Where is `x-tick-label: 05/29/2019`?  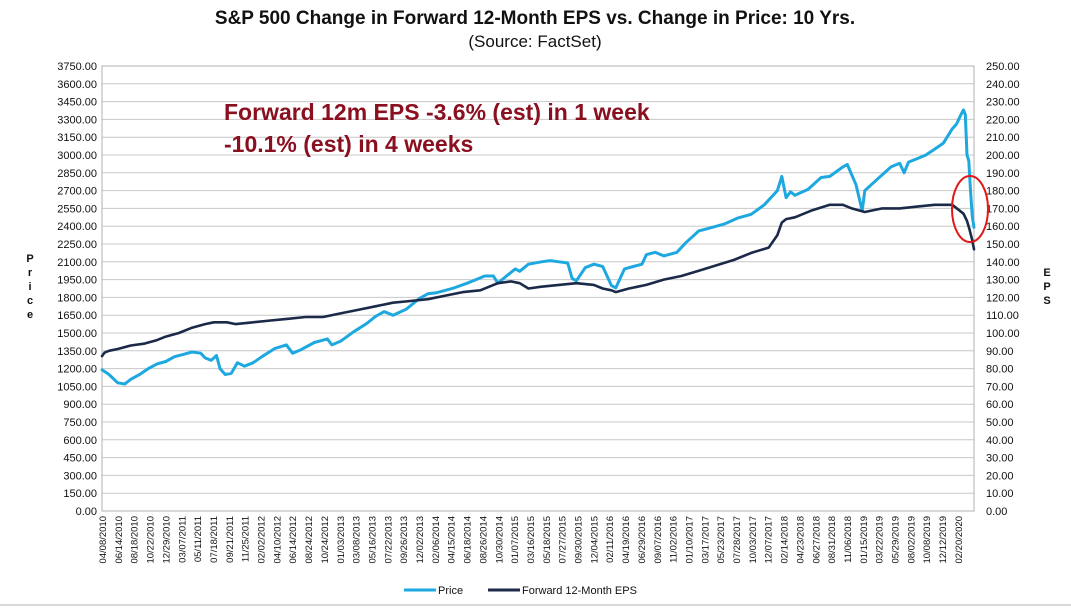 x-tick-label: 05/29/2019 is located at coordinates (896, 540).